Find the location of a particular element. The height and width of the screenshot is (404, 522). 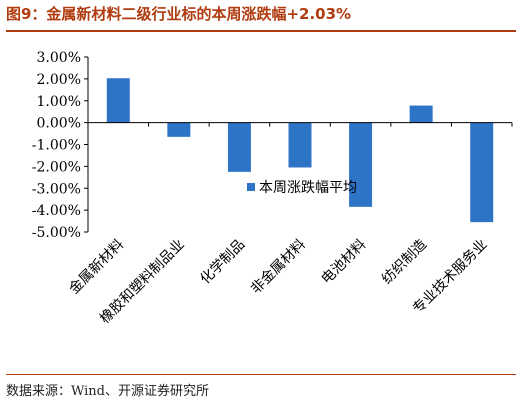

legend-swatch is located at coordinates (251, 187).